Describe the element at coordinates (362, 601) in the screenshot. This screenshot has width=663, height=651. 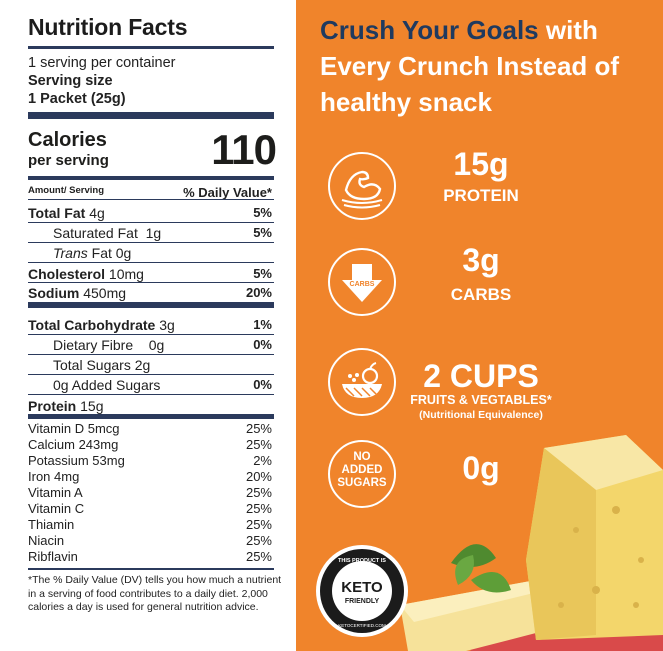
I see `keto-sub-text: FRIENDLY` at that location.